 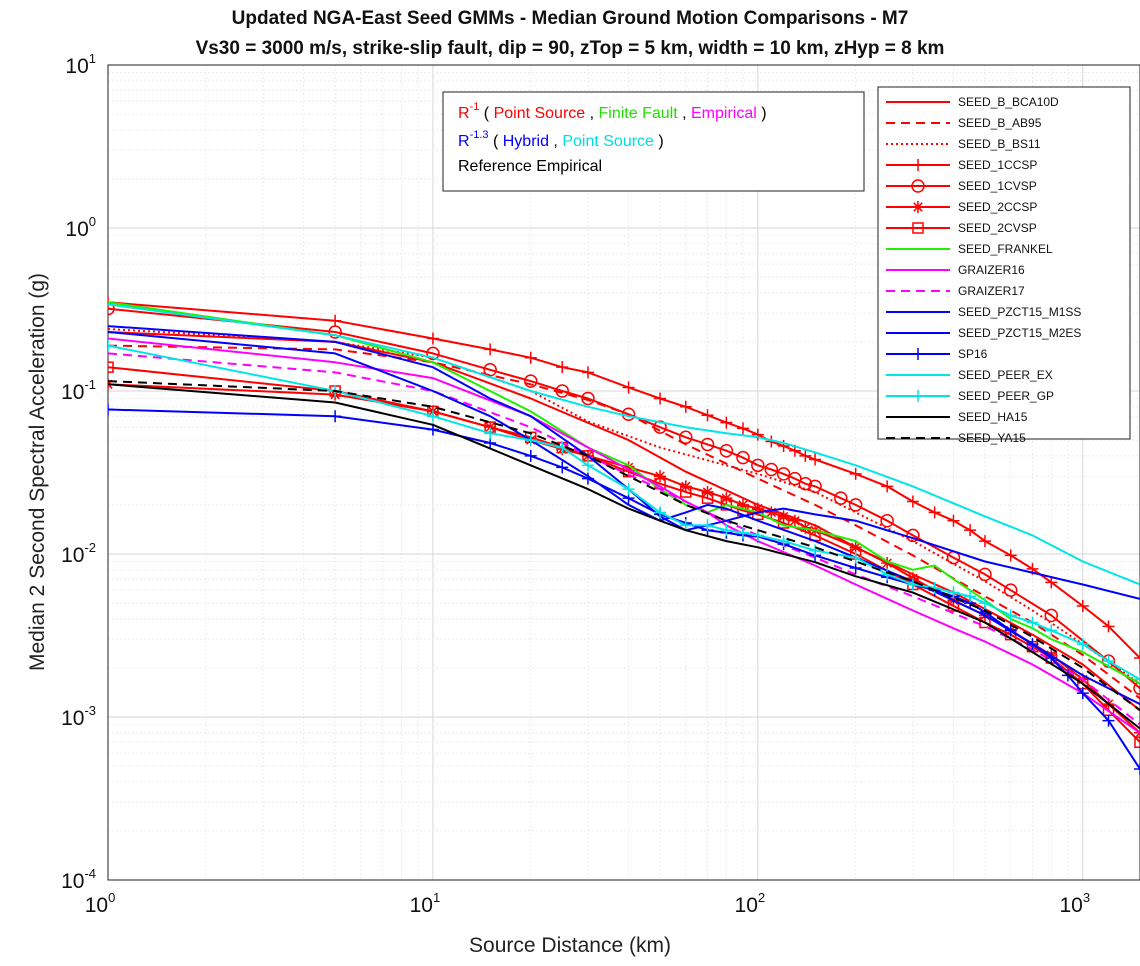 What do you see at coordinates (78, 879) in the screenshot?
I see `y-tick-label: 10⁻⁴` at bounding box center [78, 879].